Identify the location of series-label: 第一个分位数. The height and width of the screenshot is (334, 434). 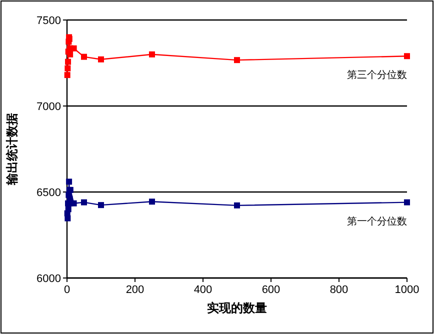
(377, 221).